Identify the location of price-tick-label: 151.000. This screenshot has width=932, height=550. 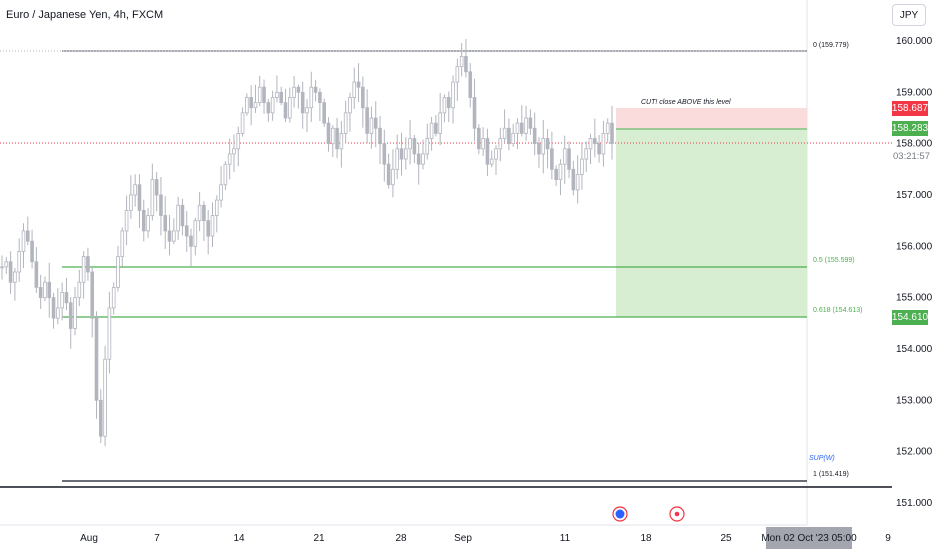
(914, 503).